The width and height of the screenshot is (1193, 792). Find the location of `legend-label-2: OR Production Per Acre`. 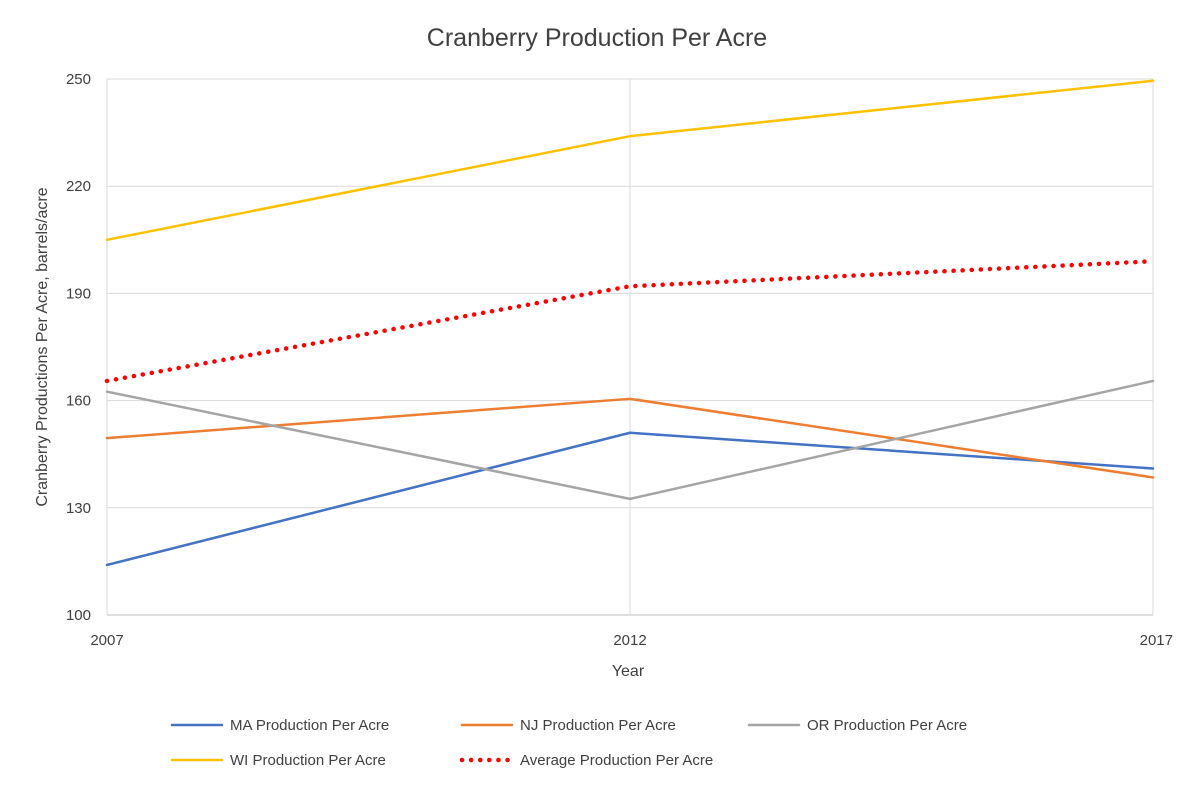

legend-label-2: OR Production Per Acre is located at coordinates (887, 725).